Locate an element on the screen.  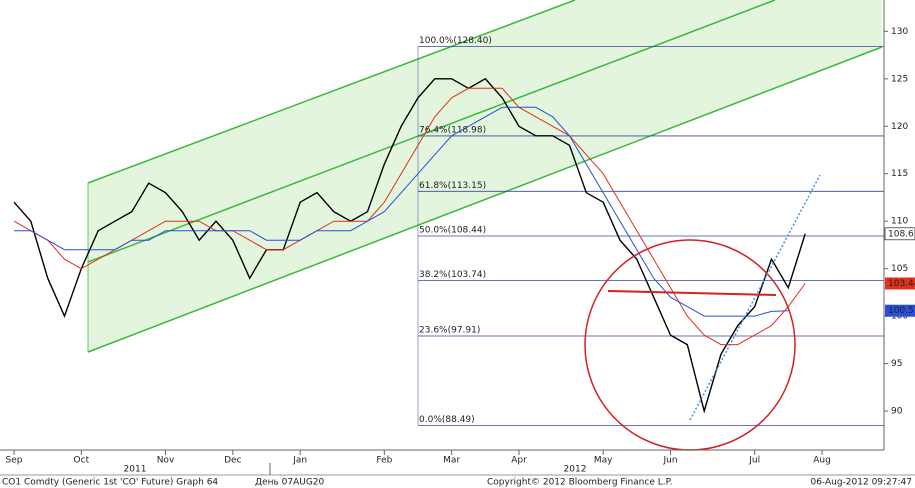
fib-label: 100.0%(128.40) is located at coordinates (455, 41).